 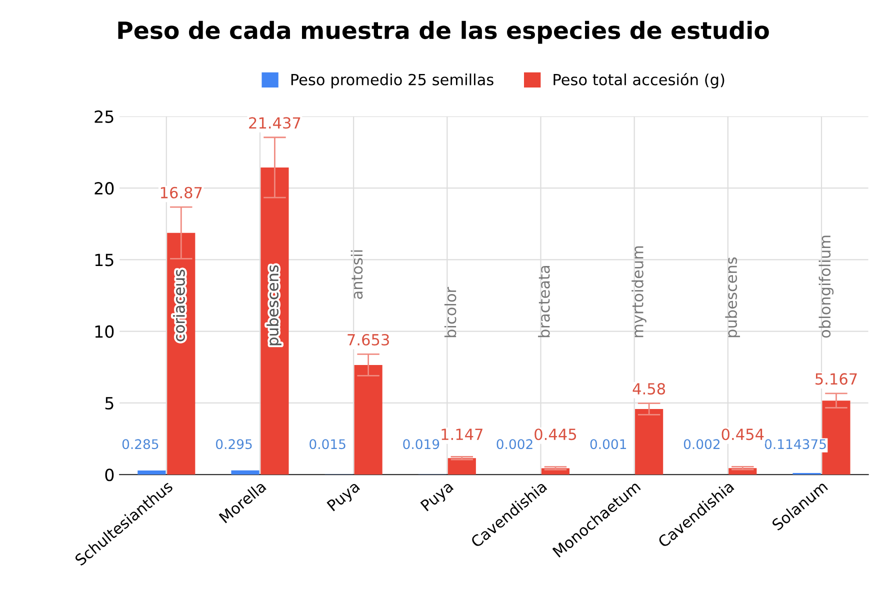 I want to click on y-tick-label: 5, so click(x=109, y=403).